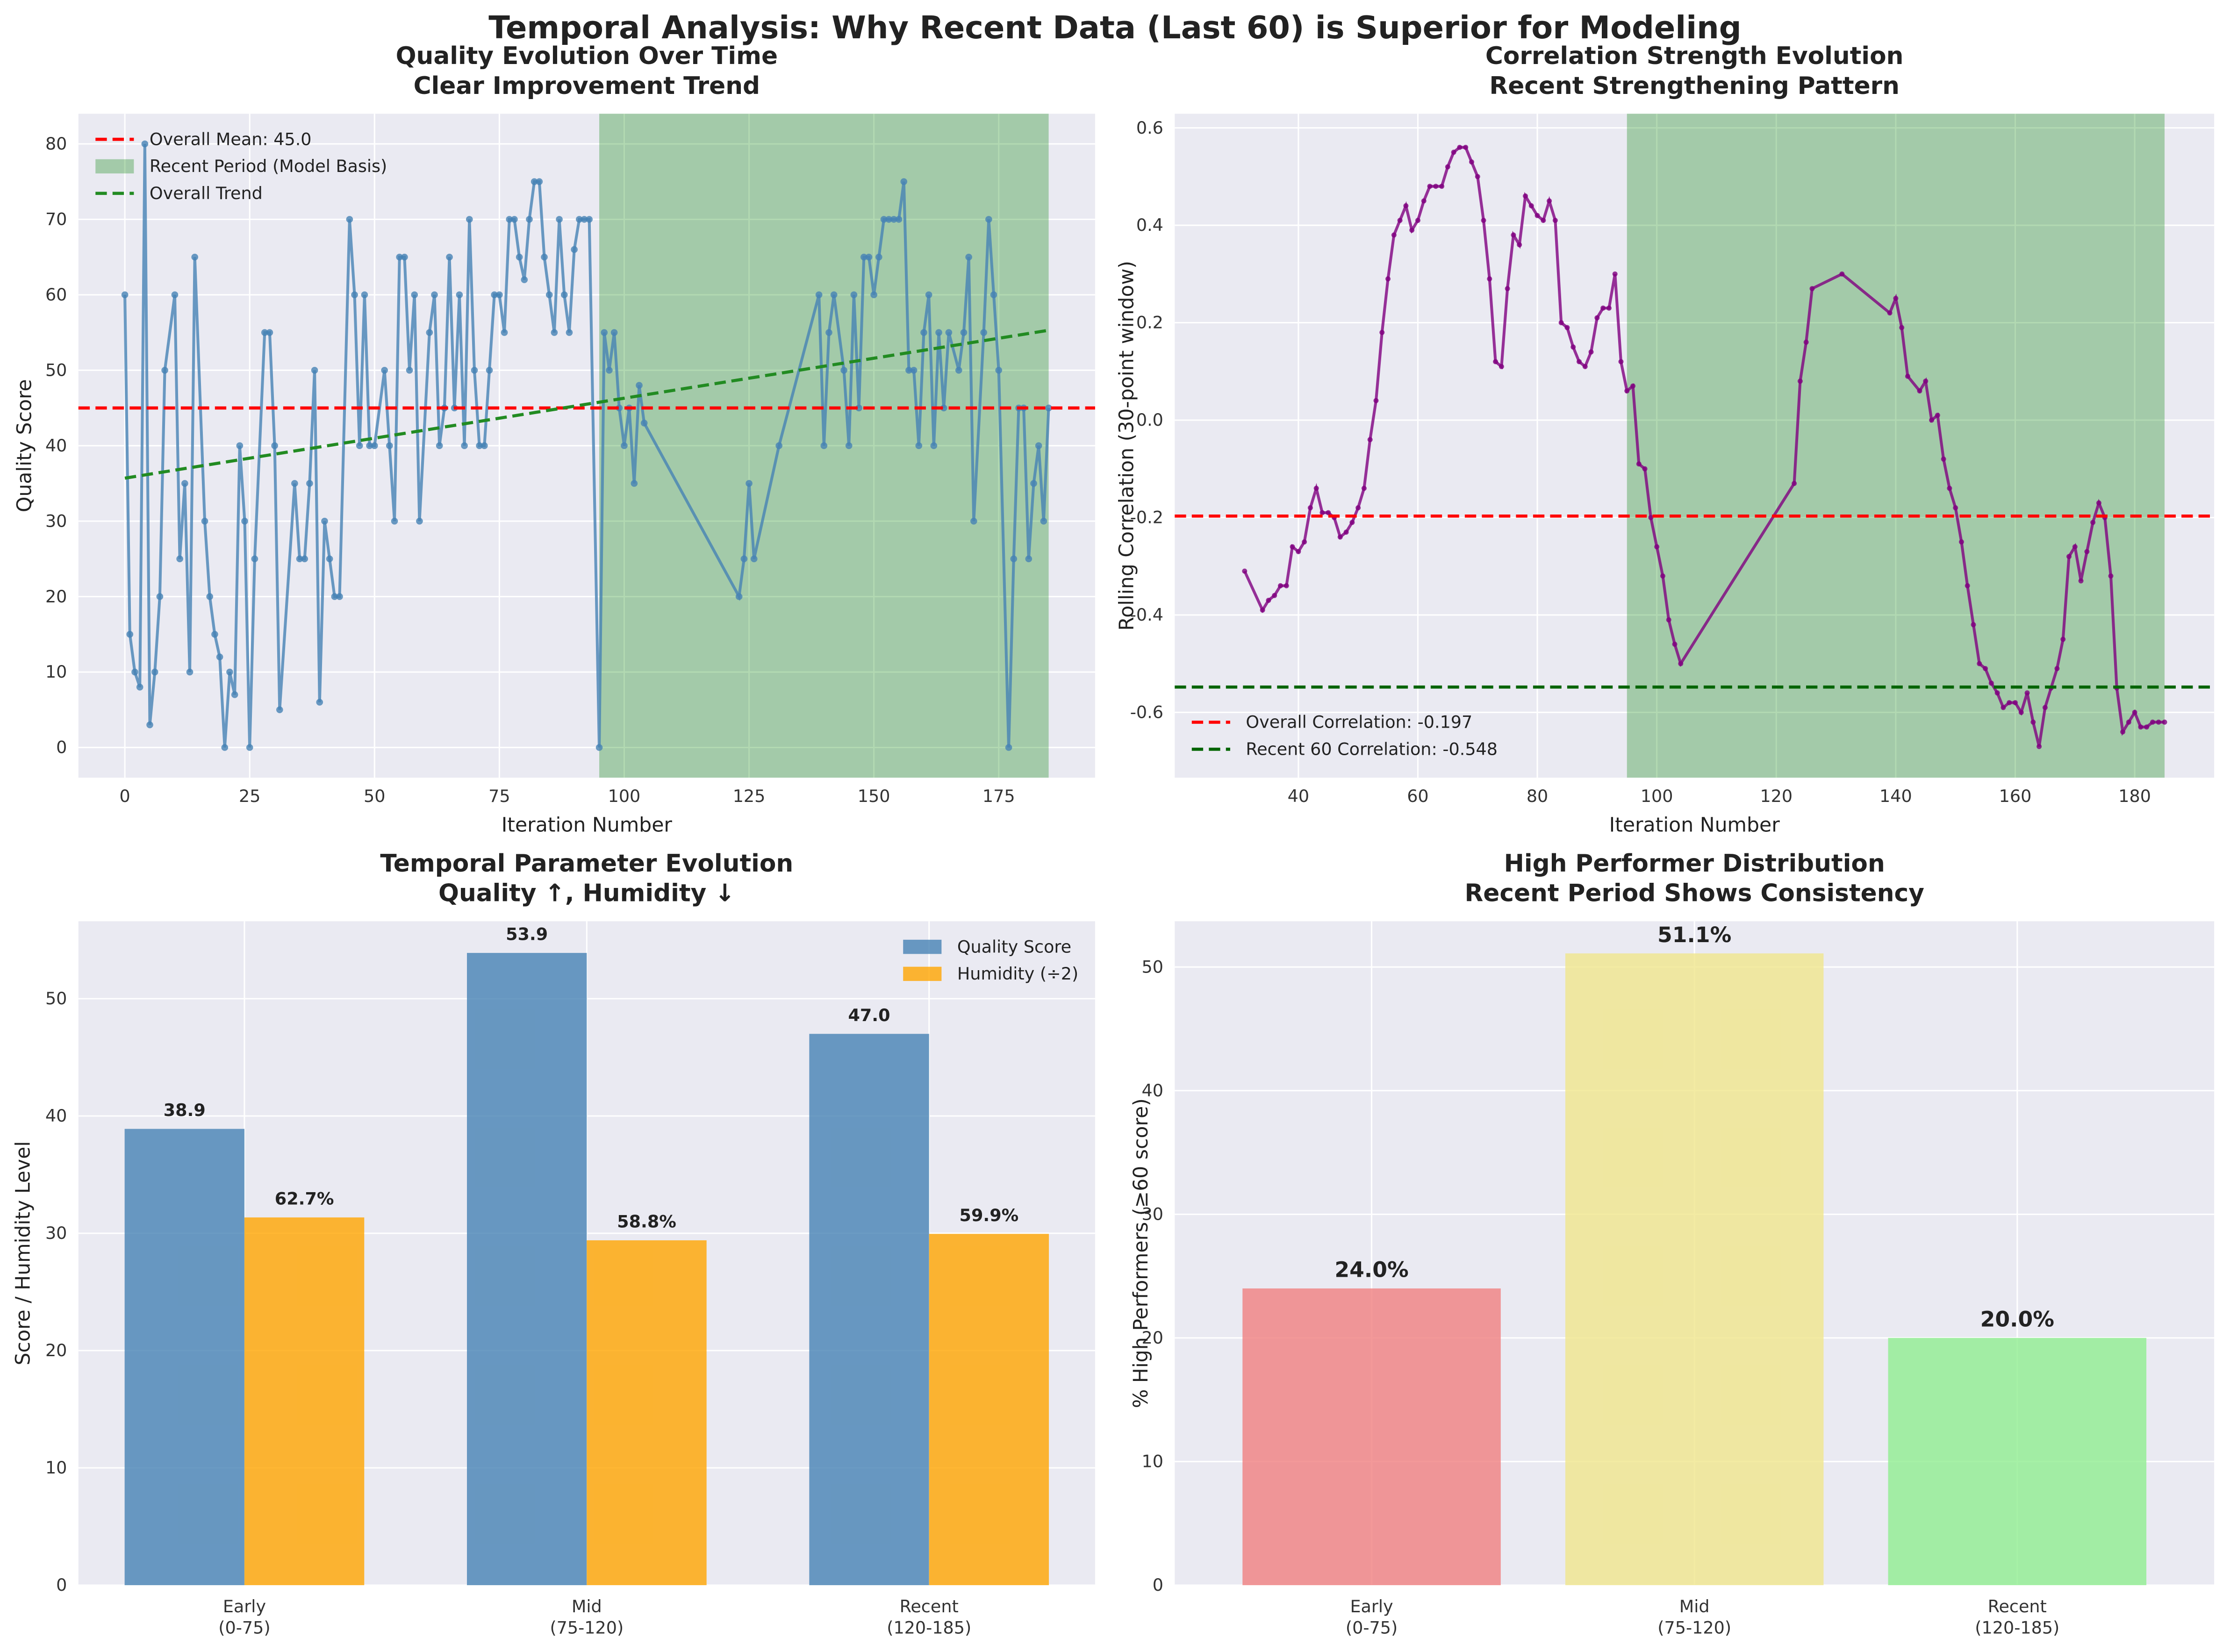  I want to click on value-label: 20.0%, so click(2017, 1319).